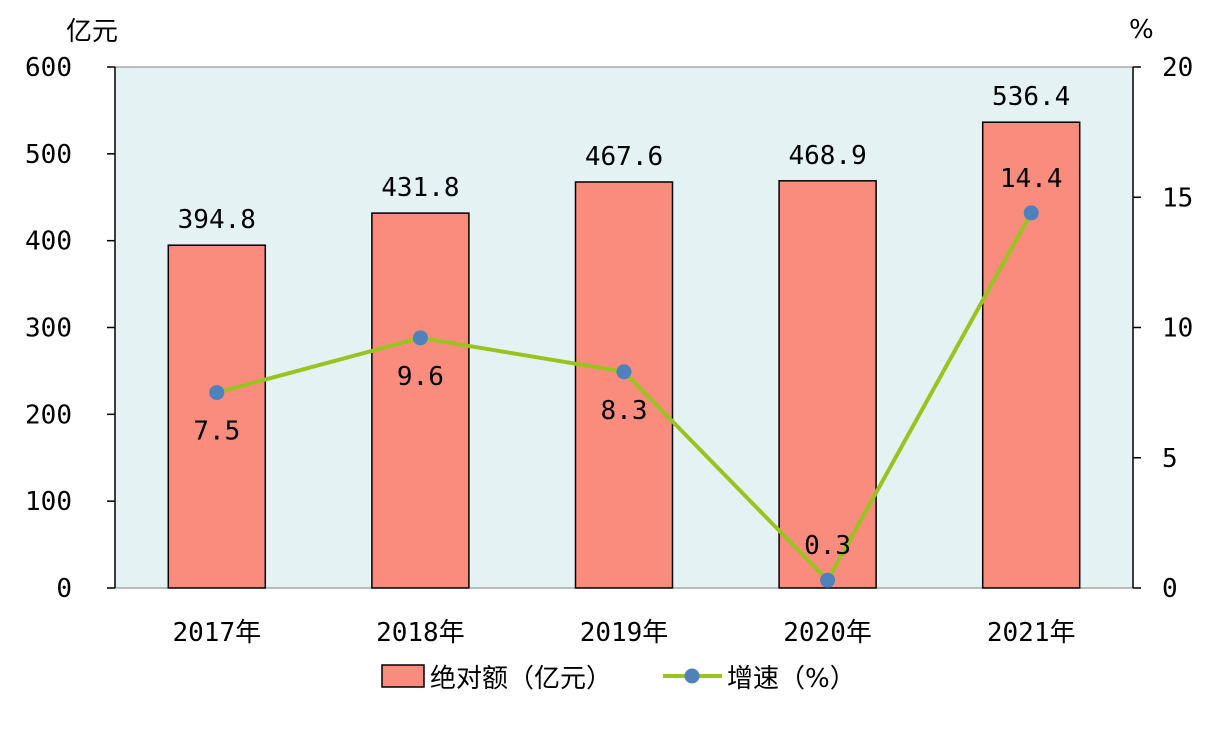 The image size is (1213, 750). Describe the element at coordinates (624, 157) in the screenshot. I see `bar-value-label-2: 467.6` at that location.